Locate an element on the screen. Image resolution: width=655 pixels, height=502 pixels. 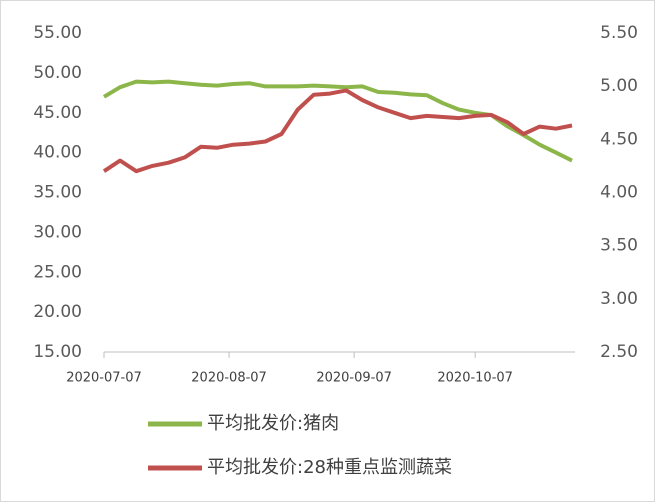
y2-tick-label: 4.50 is located at coordinates (619, 139).